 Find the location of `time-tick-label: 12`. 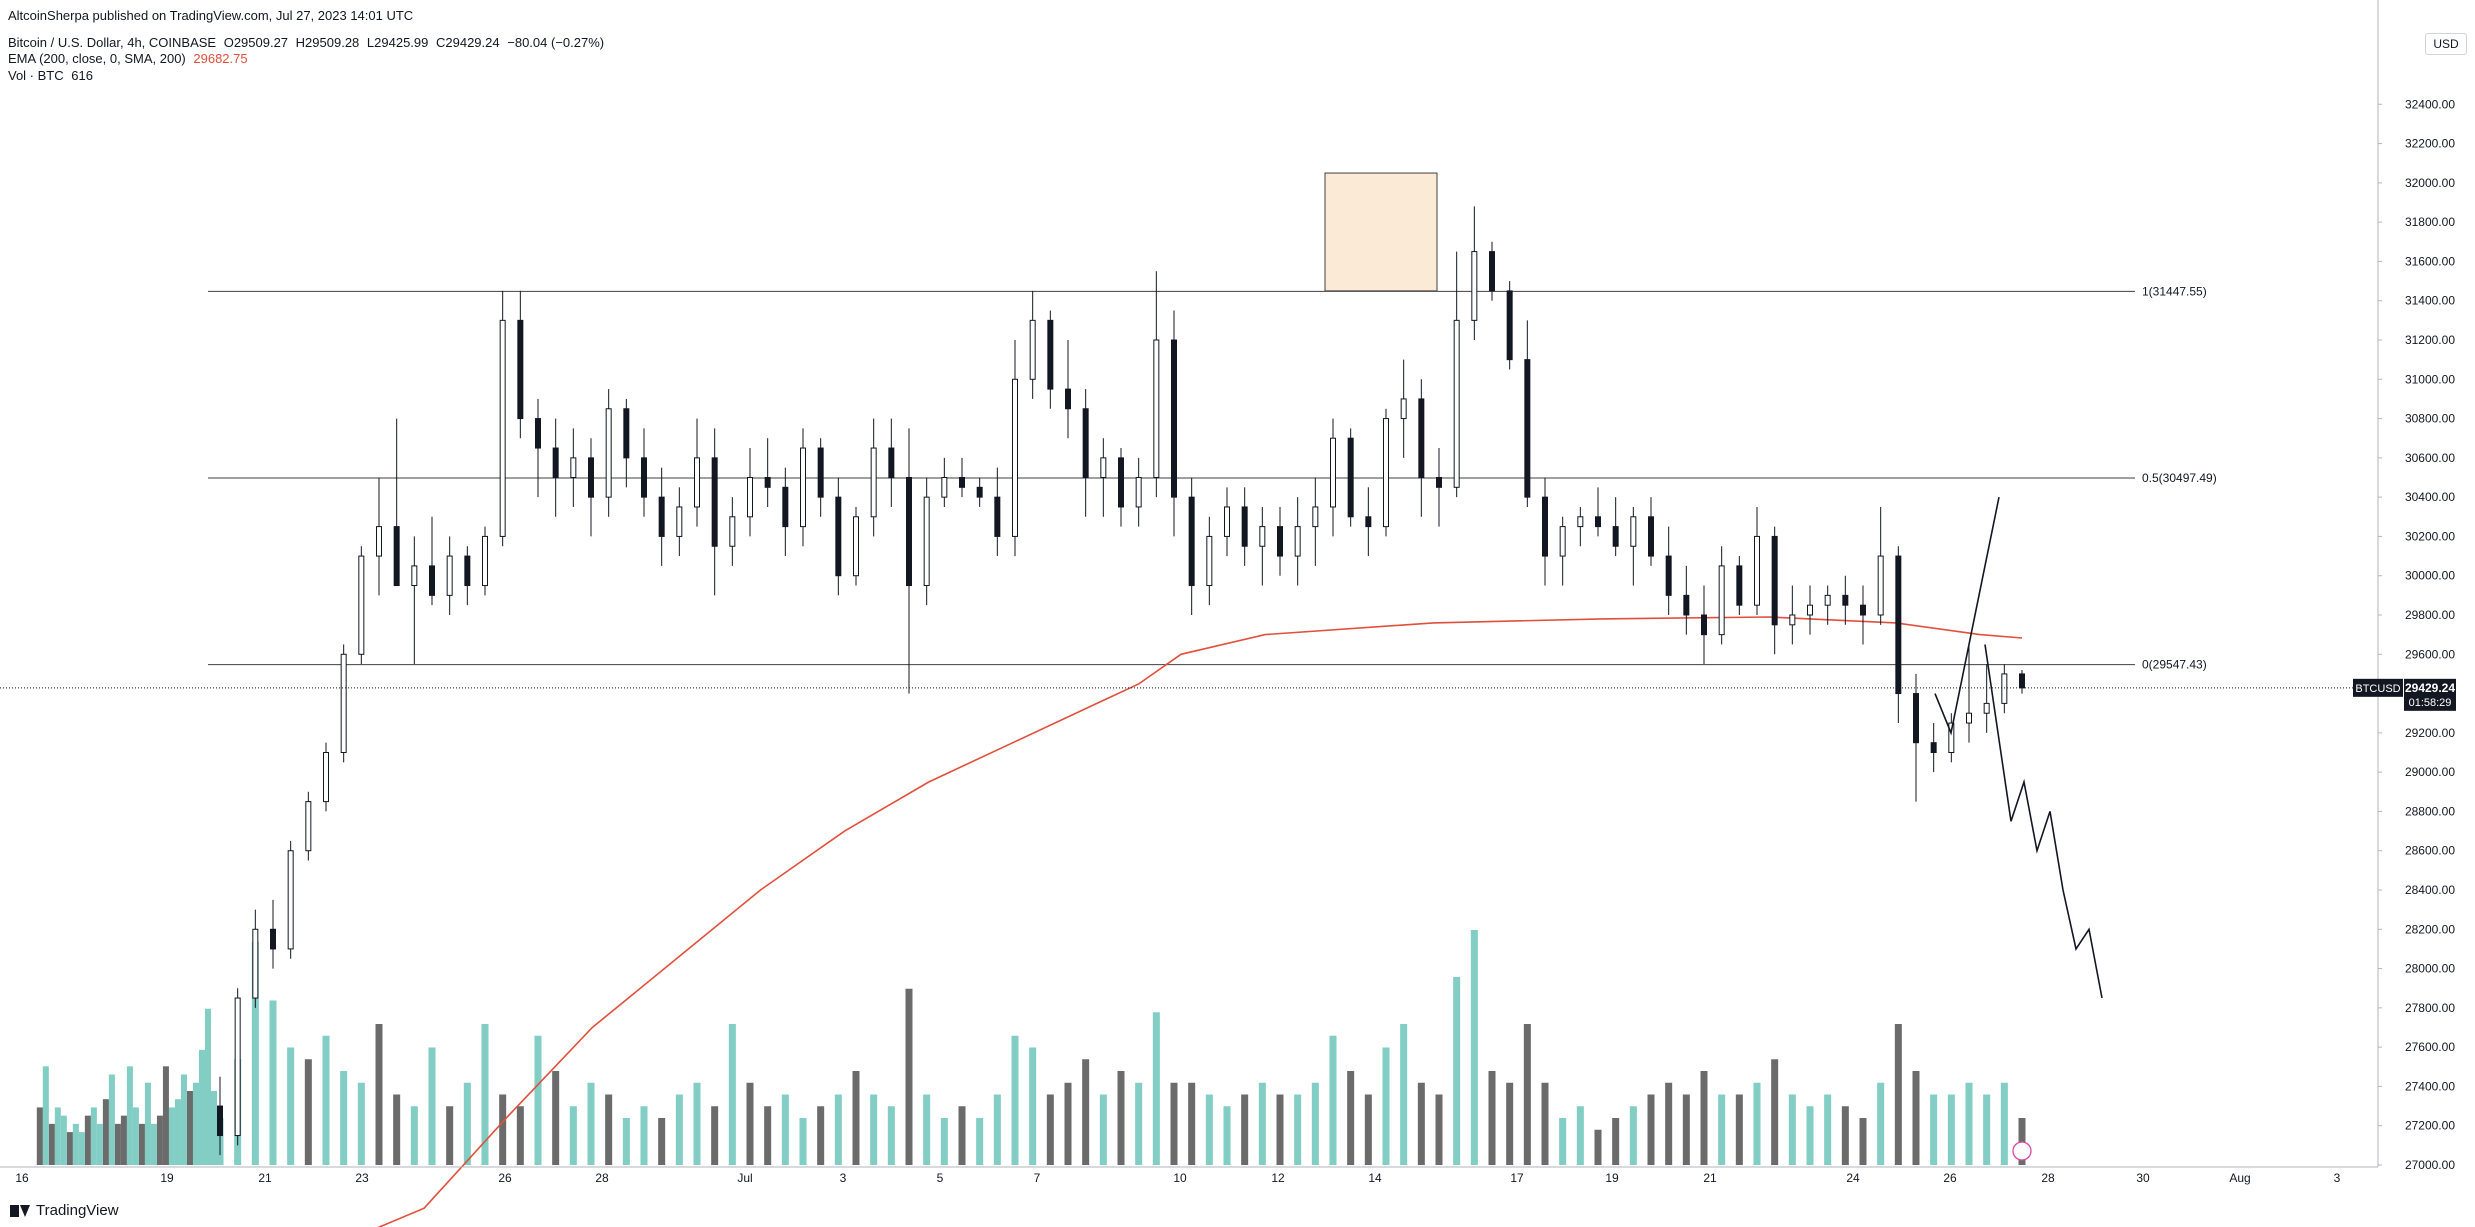

time-tick-label: 12 is located at coordinates (1278, 1178).